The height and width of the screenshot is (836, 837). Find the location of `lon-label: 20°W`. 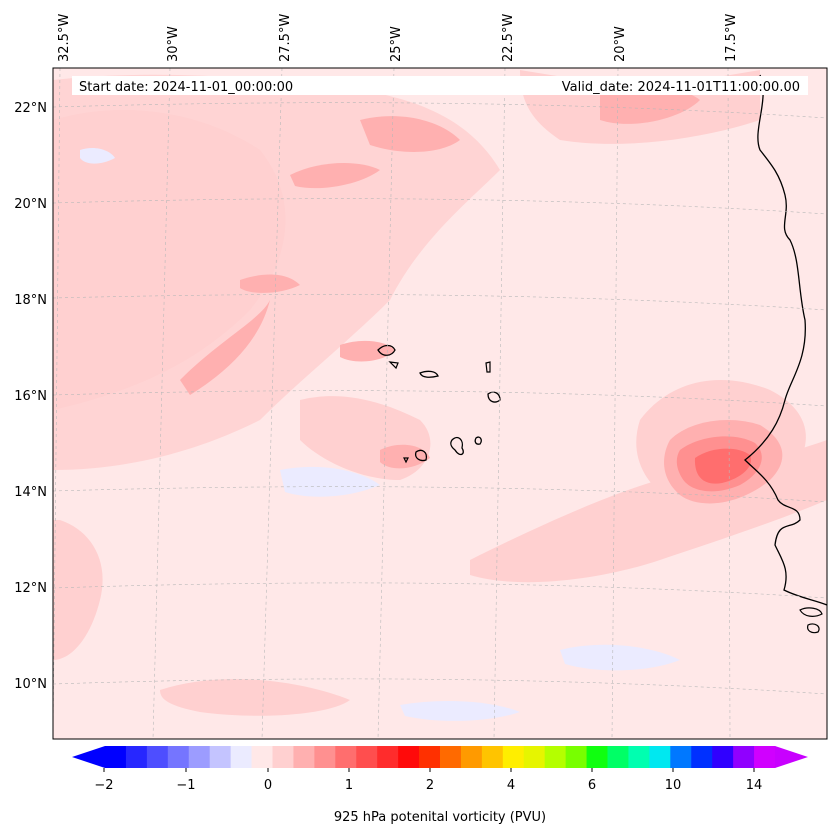

lon-label: 20°W is located at coordinates (620, 44).